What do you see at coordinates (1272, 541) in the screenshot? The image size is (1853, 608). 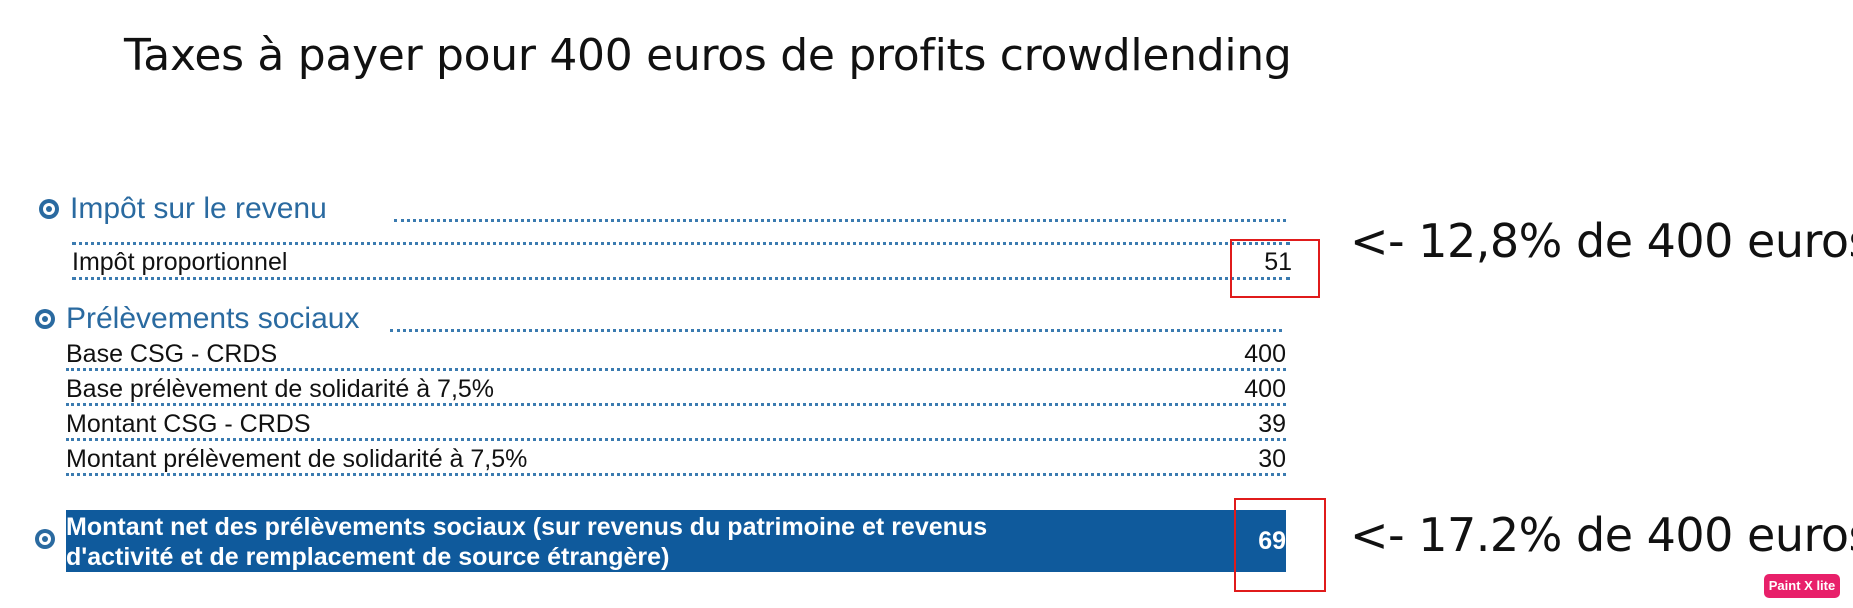 I see `net-total-value: 69` at bounding box center [1272, 541].